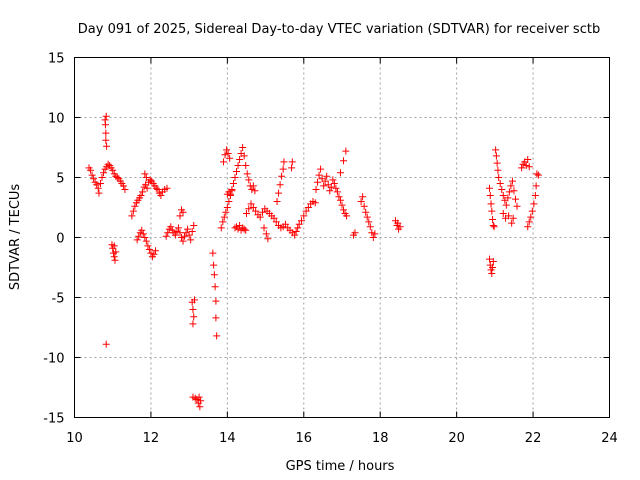 This screenshot has width=640, height=480. I want to click on y-axis-label: SDTVAR / TECUs, so click(15, 237).